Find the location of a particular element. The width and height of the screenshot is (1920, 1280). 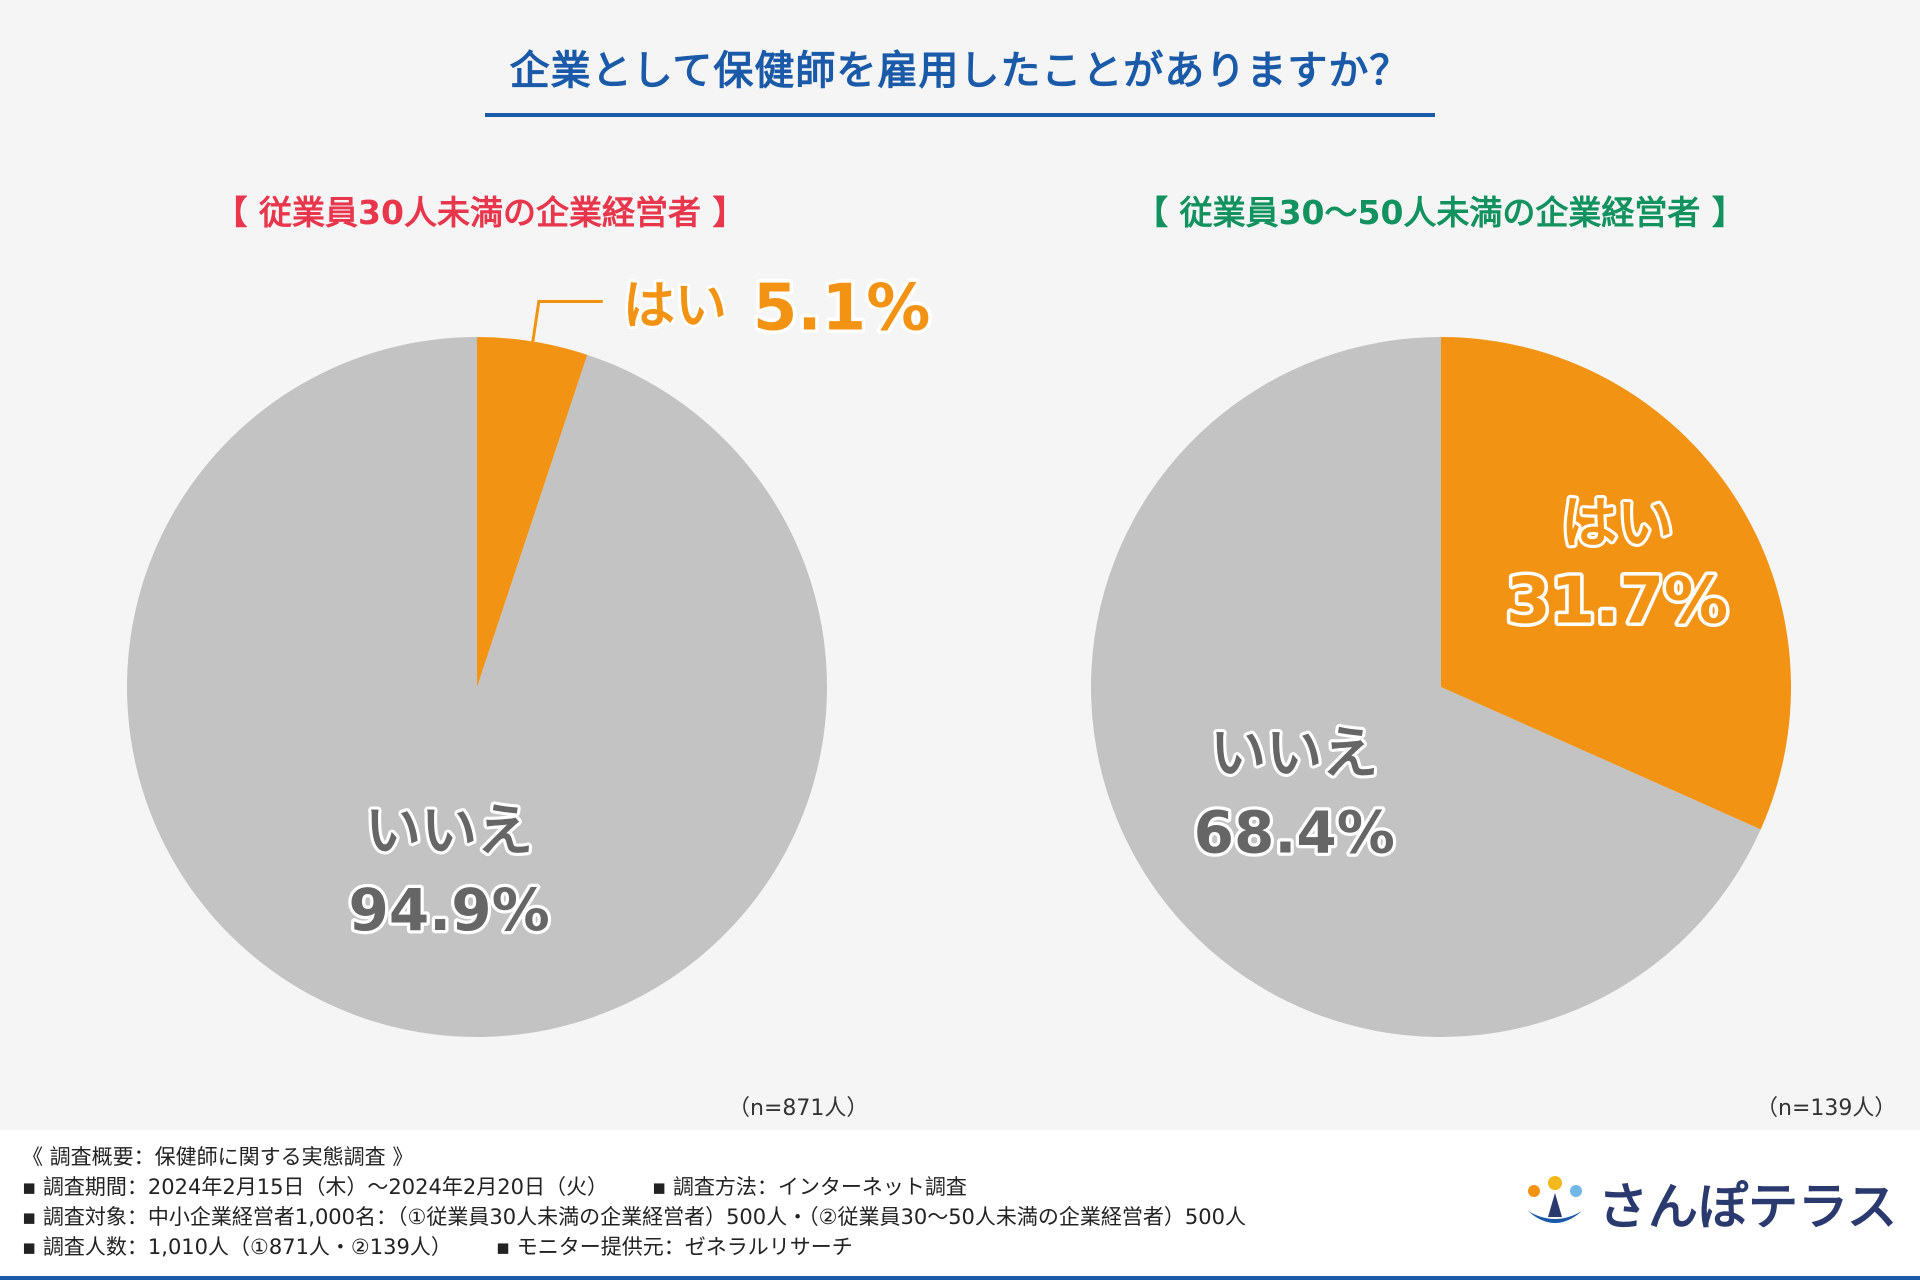

left-label-no: いいえ is located at coordinates (449, 831).